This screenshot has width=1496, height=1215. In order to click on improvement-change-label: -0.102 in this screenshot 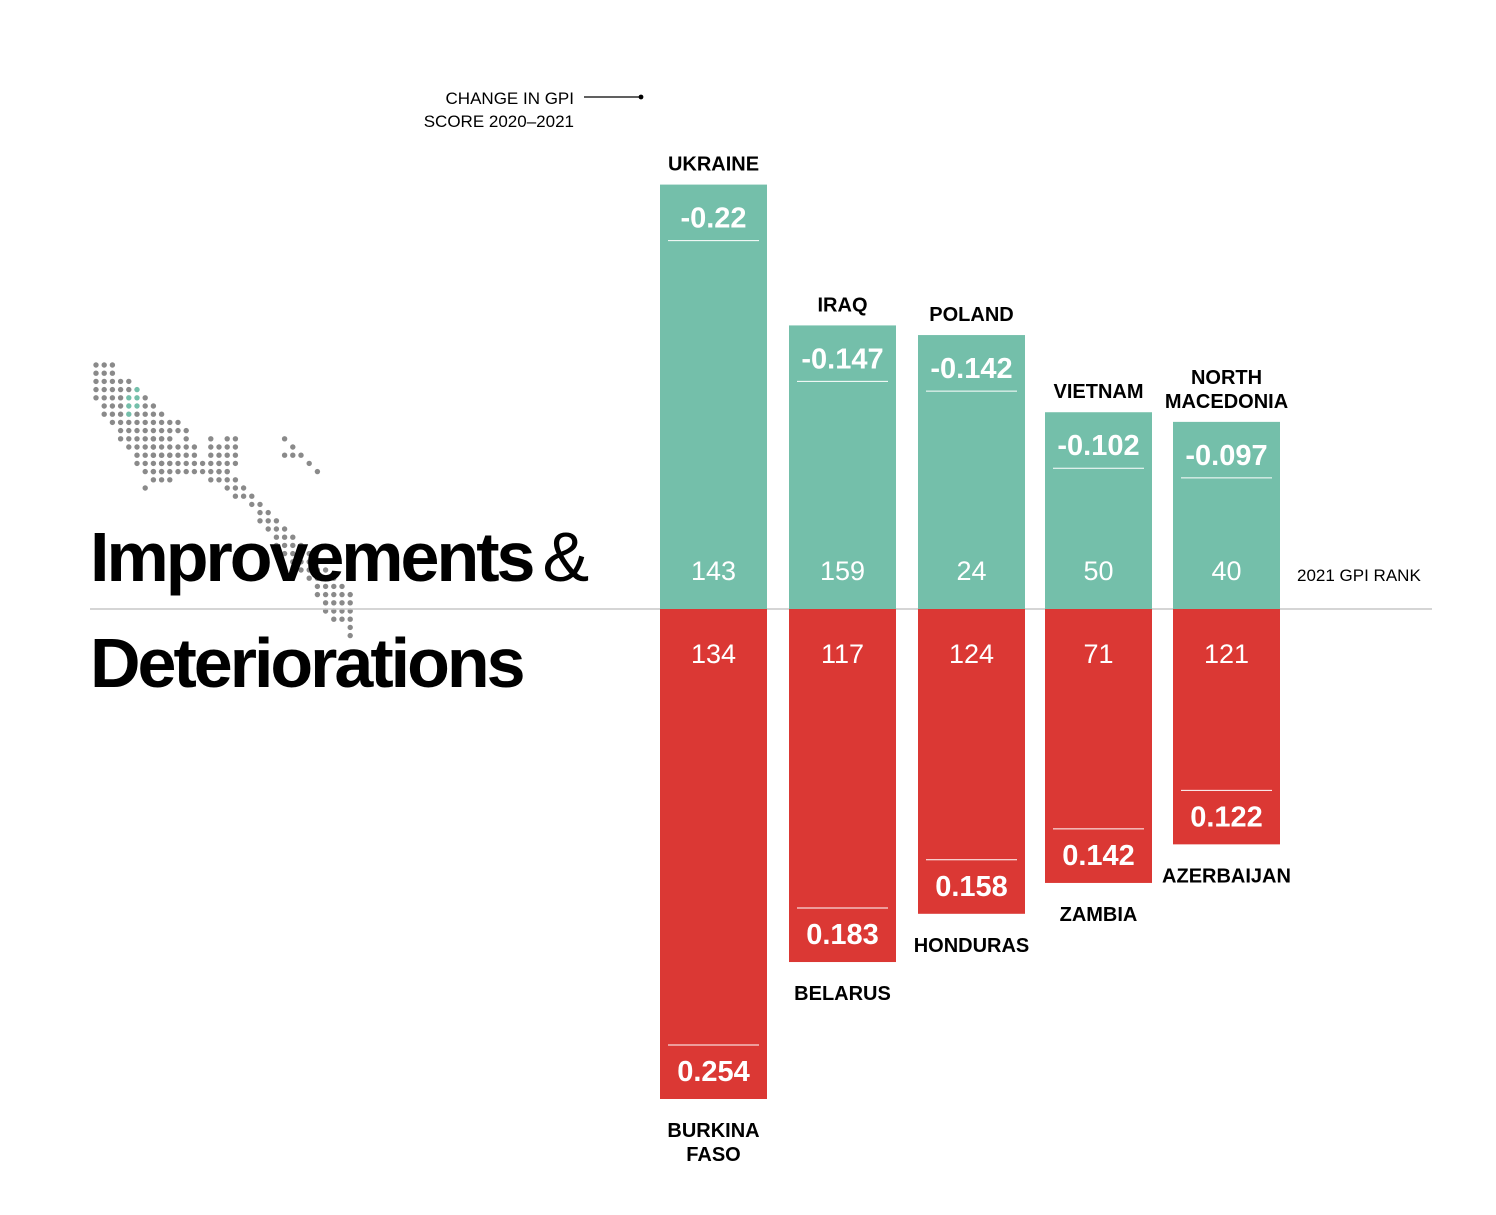, I will do `click(1098, 446)`.